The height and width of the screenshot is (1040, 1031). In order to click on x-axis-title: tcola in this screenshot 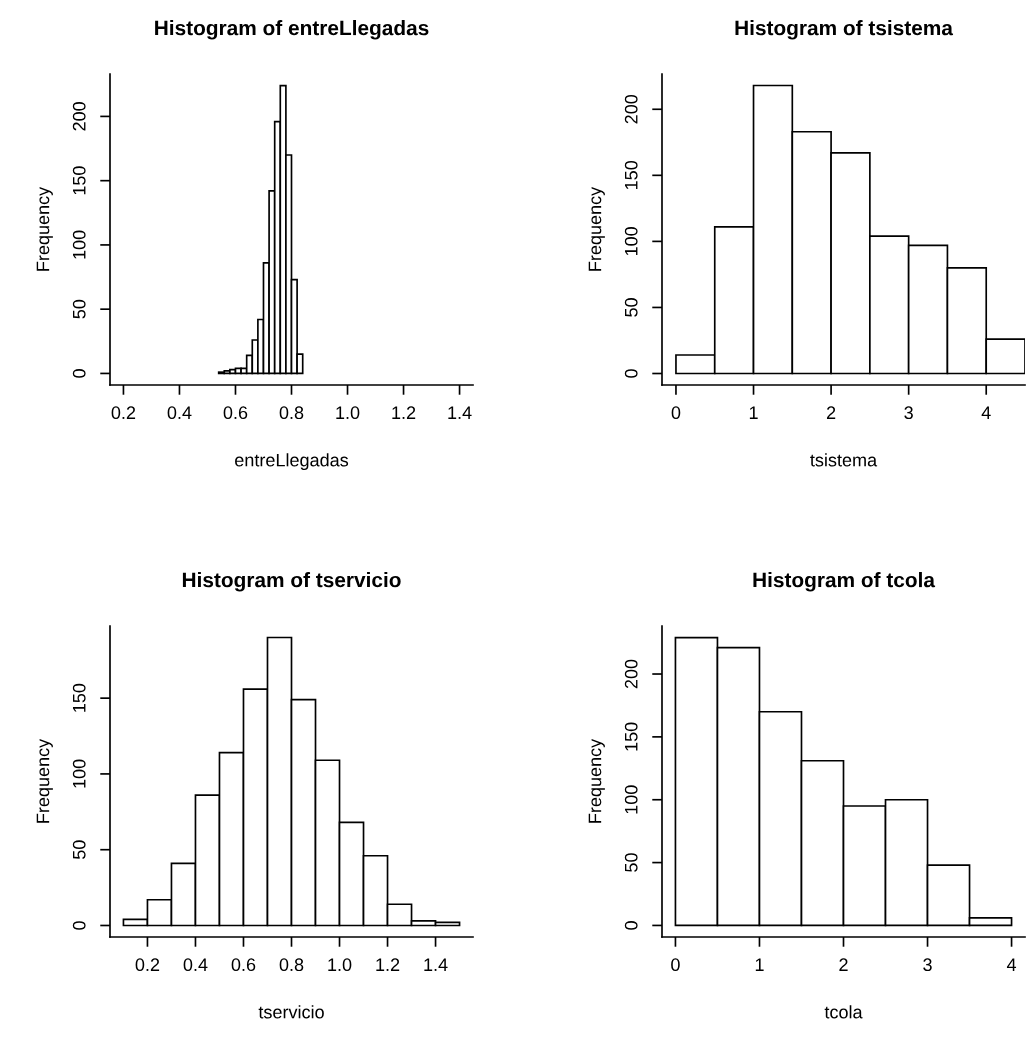, I will do `click(843, 1012)`.